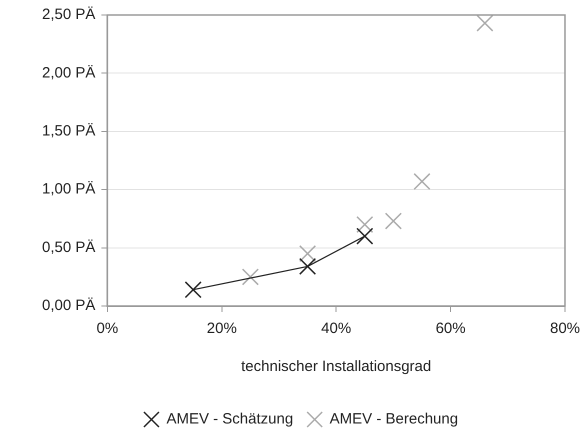  I want to click on y-tick-label: 0,50 PÄ, so click(69, 247).